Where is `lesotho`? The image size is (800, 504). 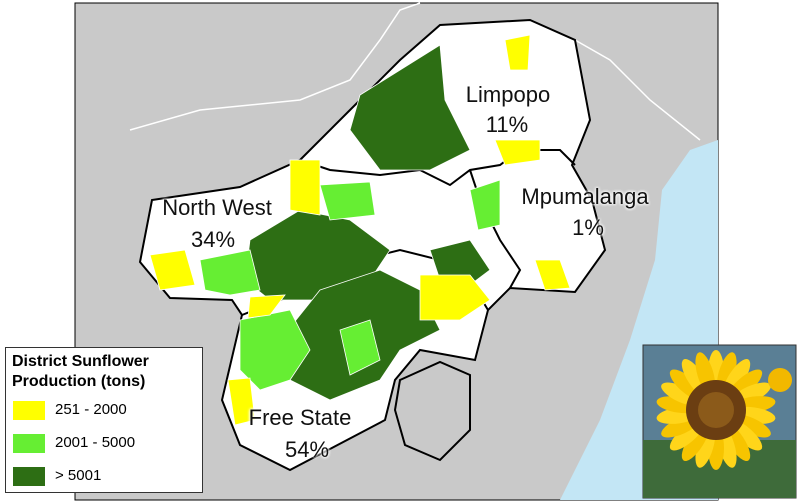
lesotho is located at coordinates (432, 411).